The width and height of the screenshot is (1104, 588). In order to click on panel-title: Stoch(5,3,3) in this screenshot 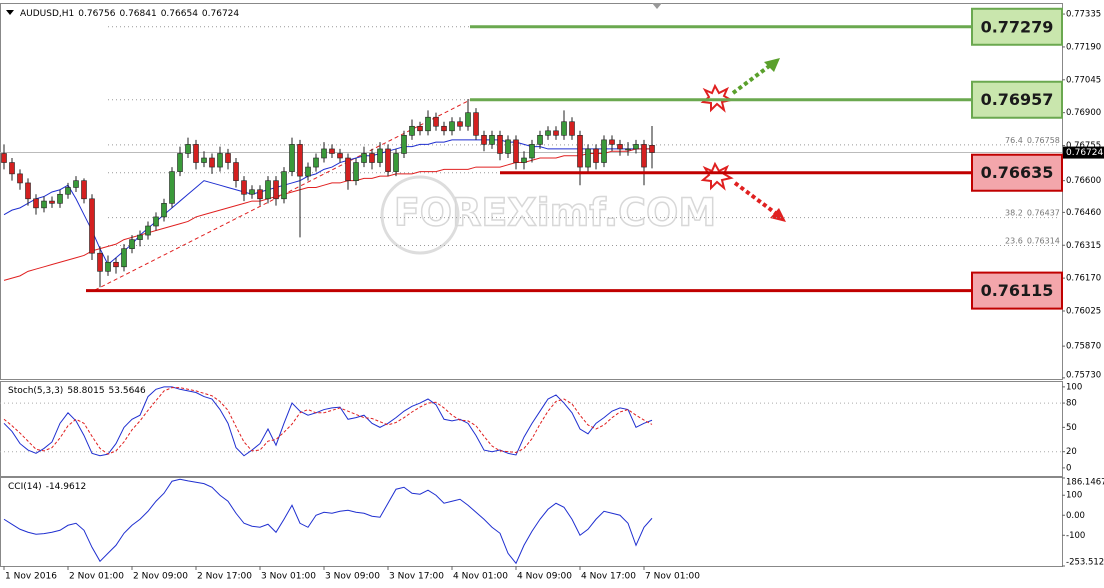, I will do `click(35, 391)`.